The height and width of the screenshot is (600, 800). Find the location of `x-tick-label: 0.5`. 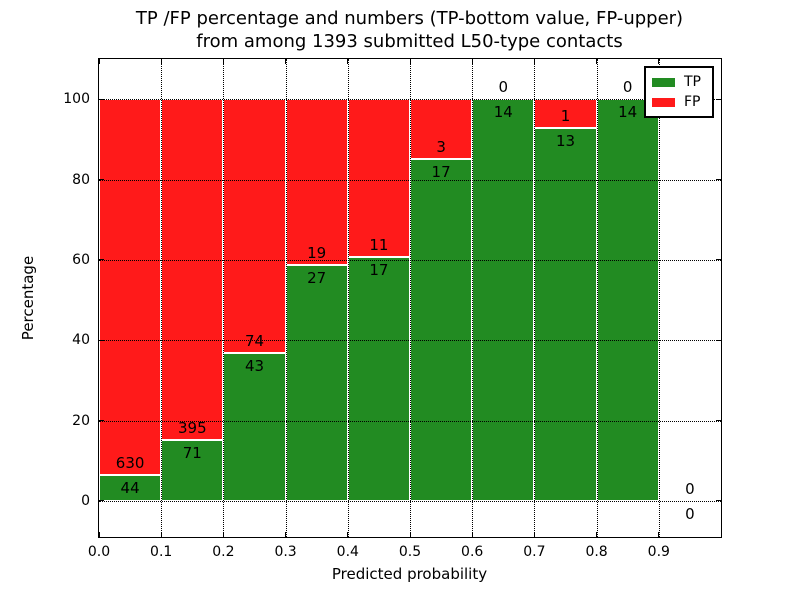

x-tick-label: 0.5 is located at coordinates (410, 552).